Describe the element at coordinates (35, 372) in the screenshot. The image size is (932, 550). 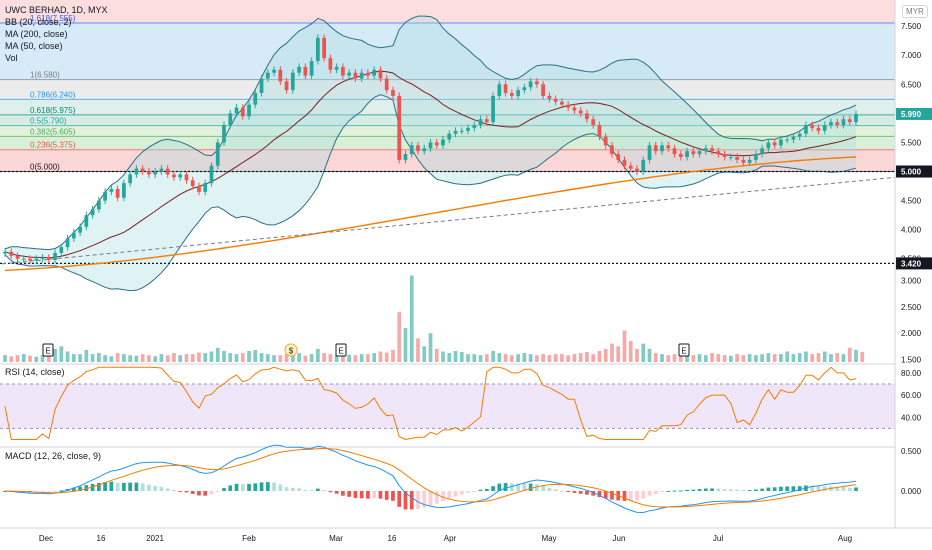
I see `rsi-legend: RSI (14, close)` at that location.